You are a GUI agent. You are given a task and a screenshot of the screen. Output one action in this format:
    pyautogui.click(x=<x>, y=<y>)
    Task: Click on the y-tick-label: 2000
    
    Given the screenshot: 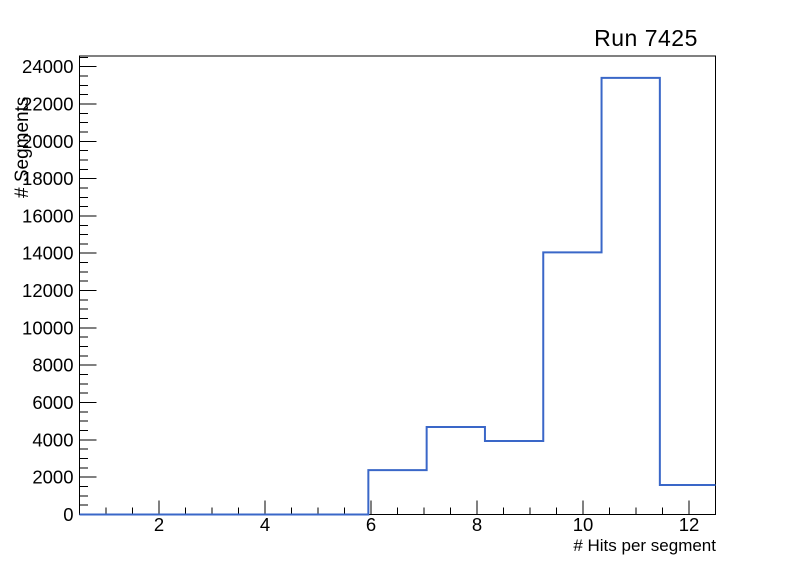 What is the action you would take?
    pyautogui.click(x=52, y=477)
    